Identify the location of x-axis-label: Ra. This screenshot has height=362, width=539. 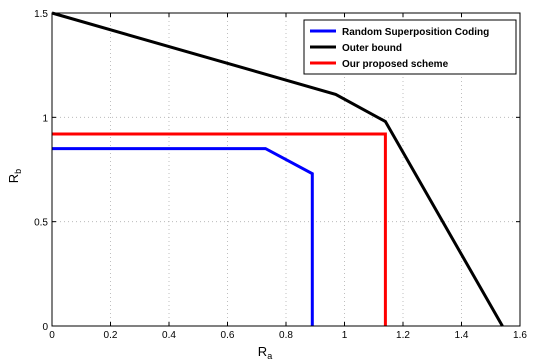
(265, 352).